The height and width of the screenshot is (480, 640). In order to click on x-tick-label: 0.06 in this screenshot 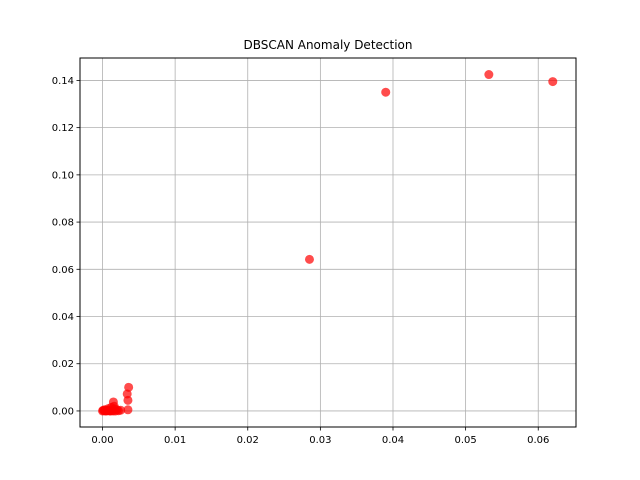, I will do `click(538, 440)`.